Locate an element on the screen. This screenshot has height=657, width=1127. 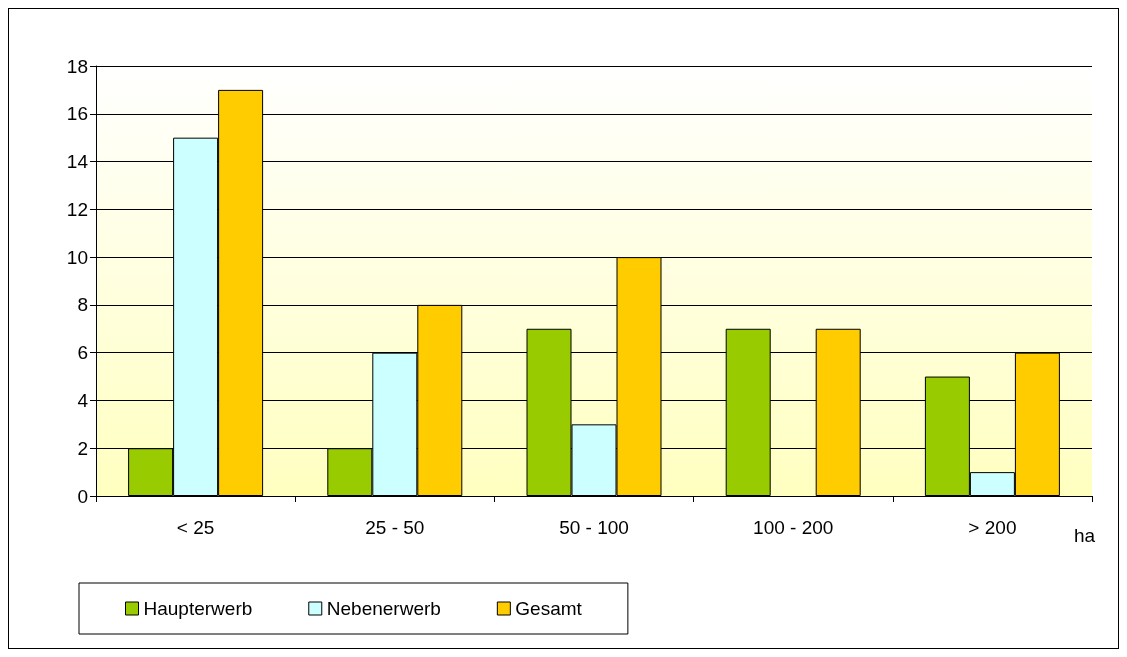
x-tick-label: < 25 is located at coordinates (195, 527).